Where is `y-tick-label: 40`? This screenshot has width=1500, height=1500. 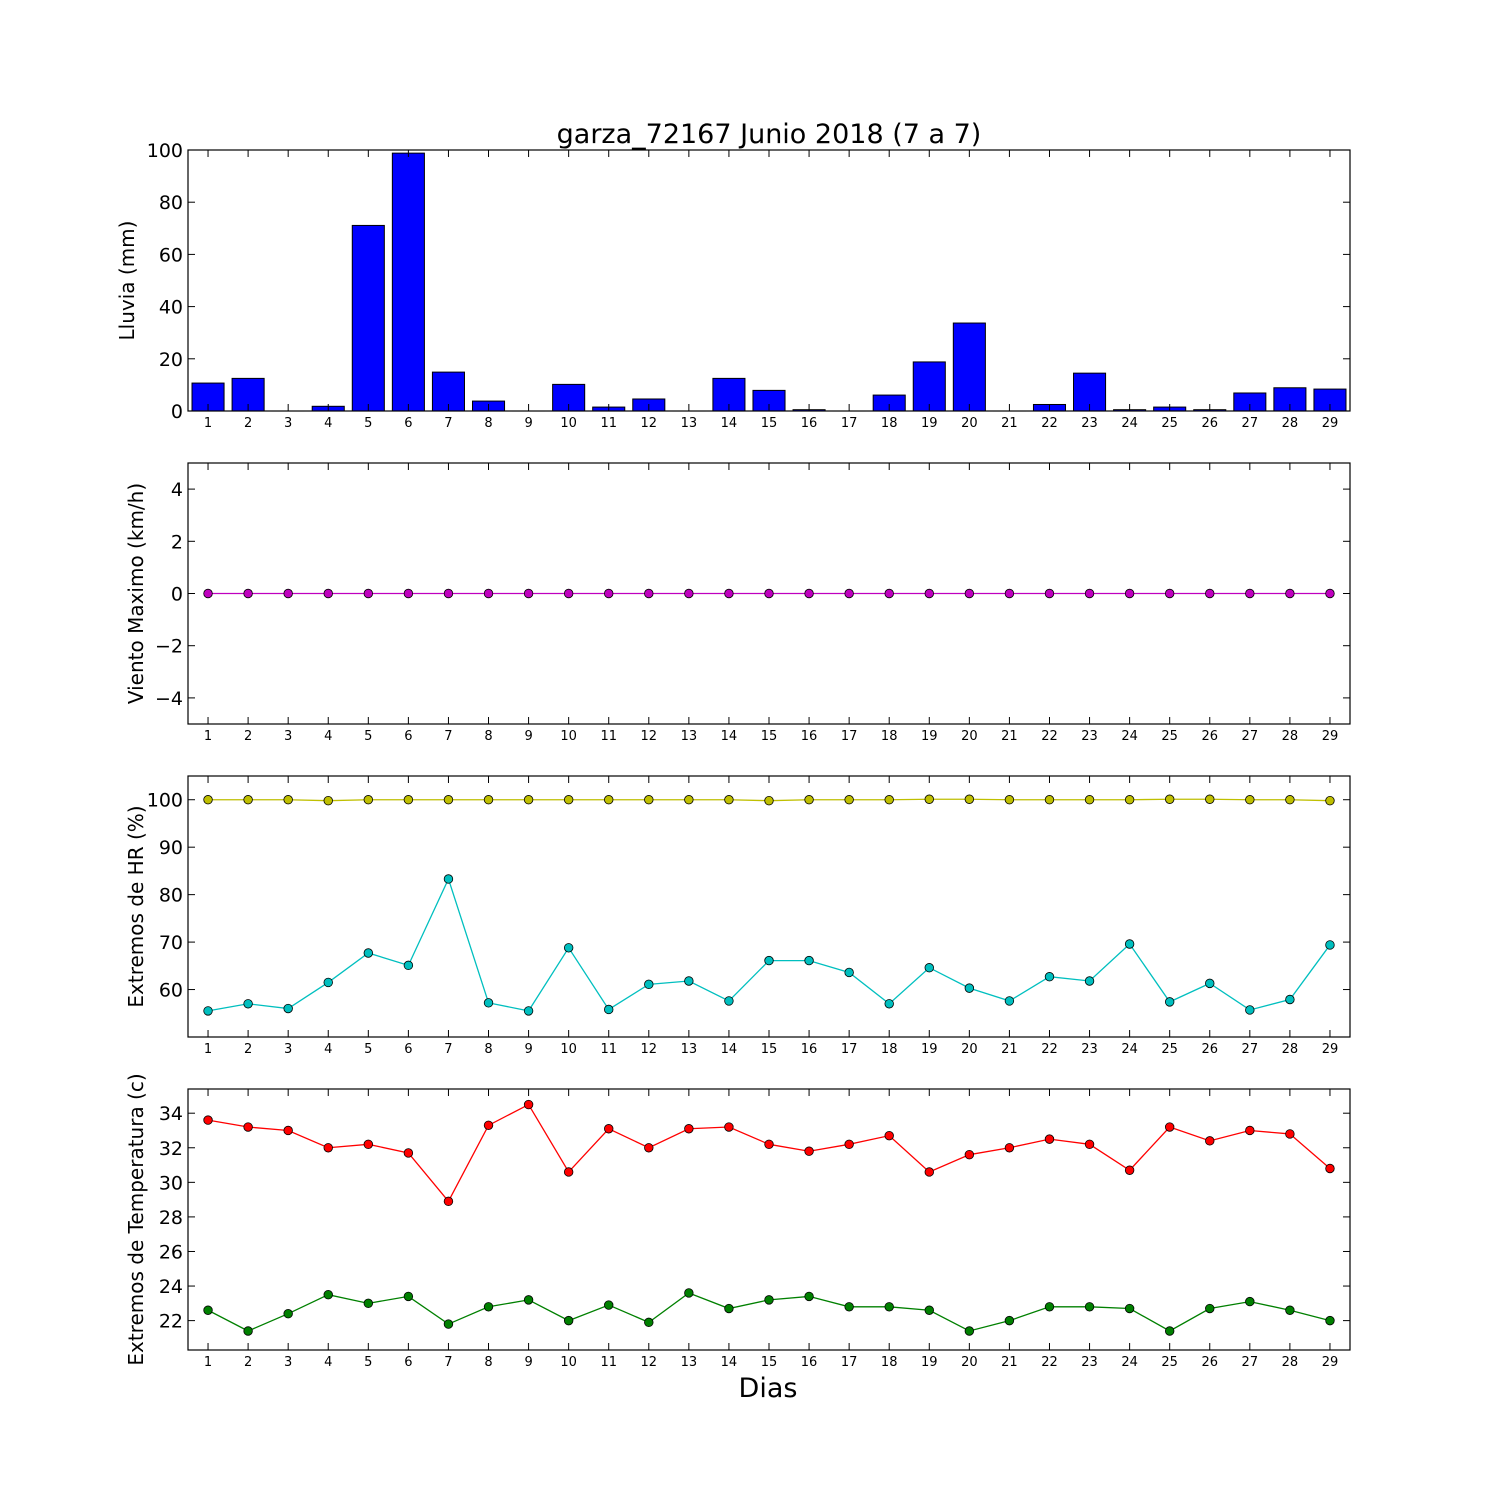 y-tick-label: 40 is located at coordinates (171, 308).